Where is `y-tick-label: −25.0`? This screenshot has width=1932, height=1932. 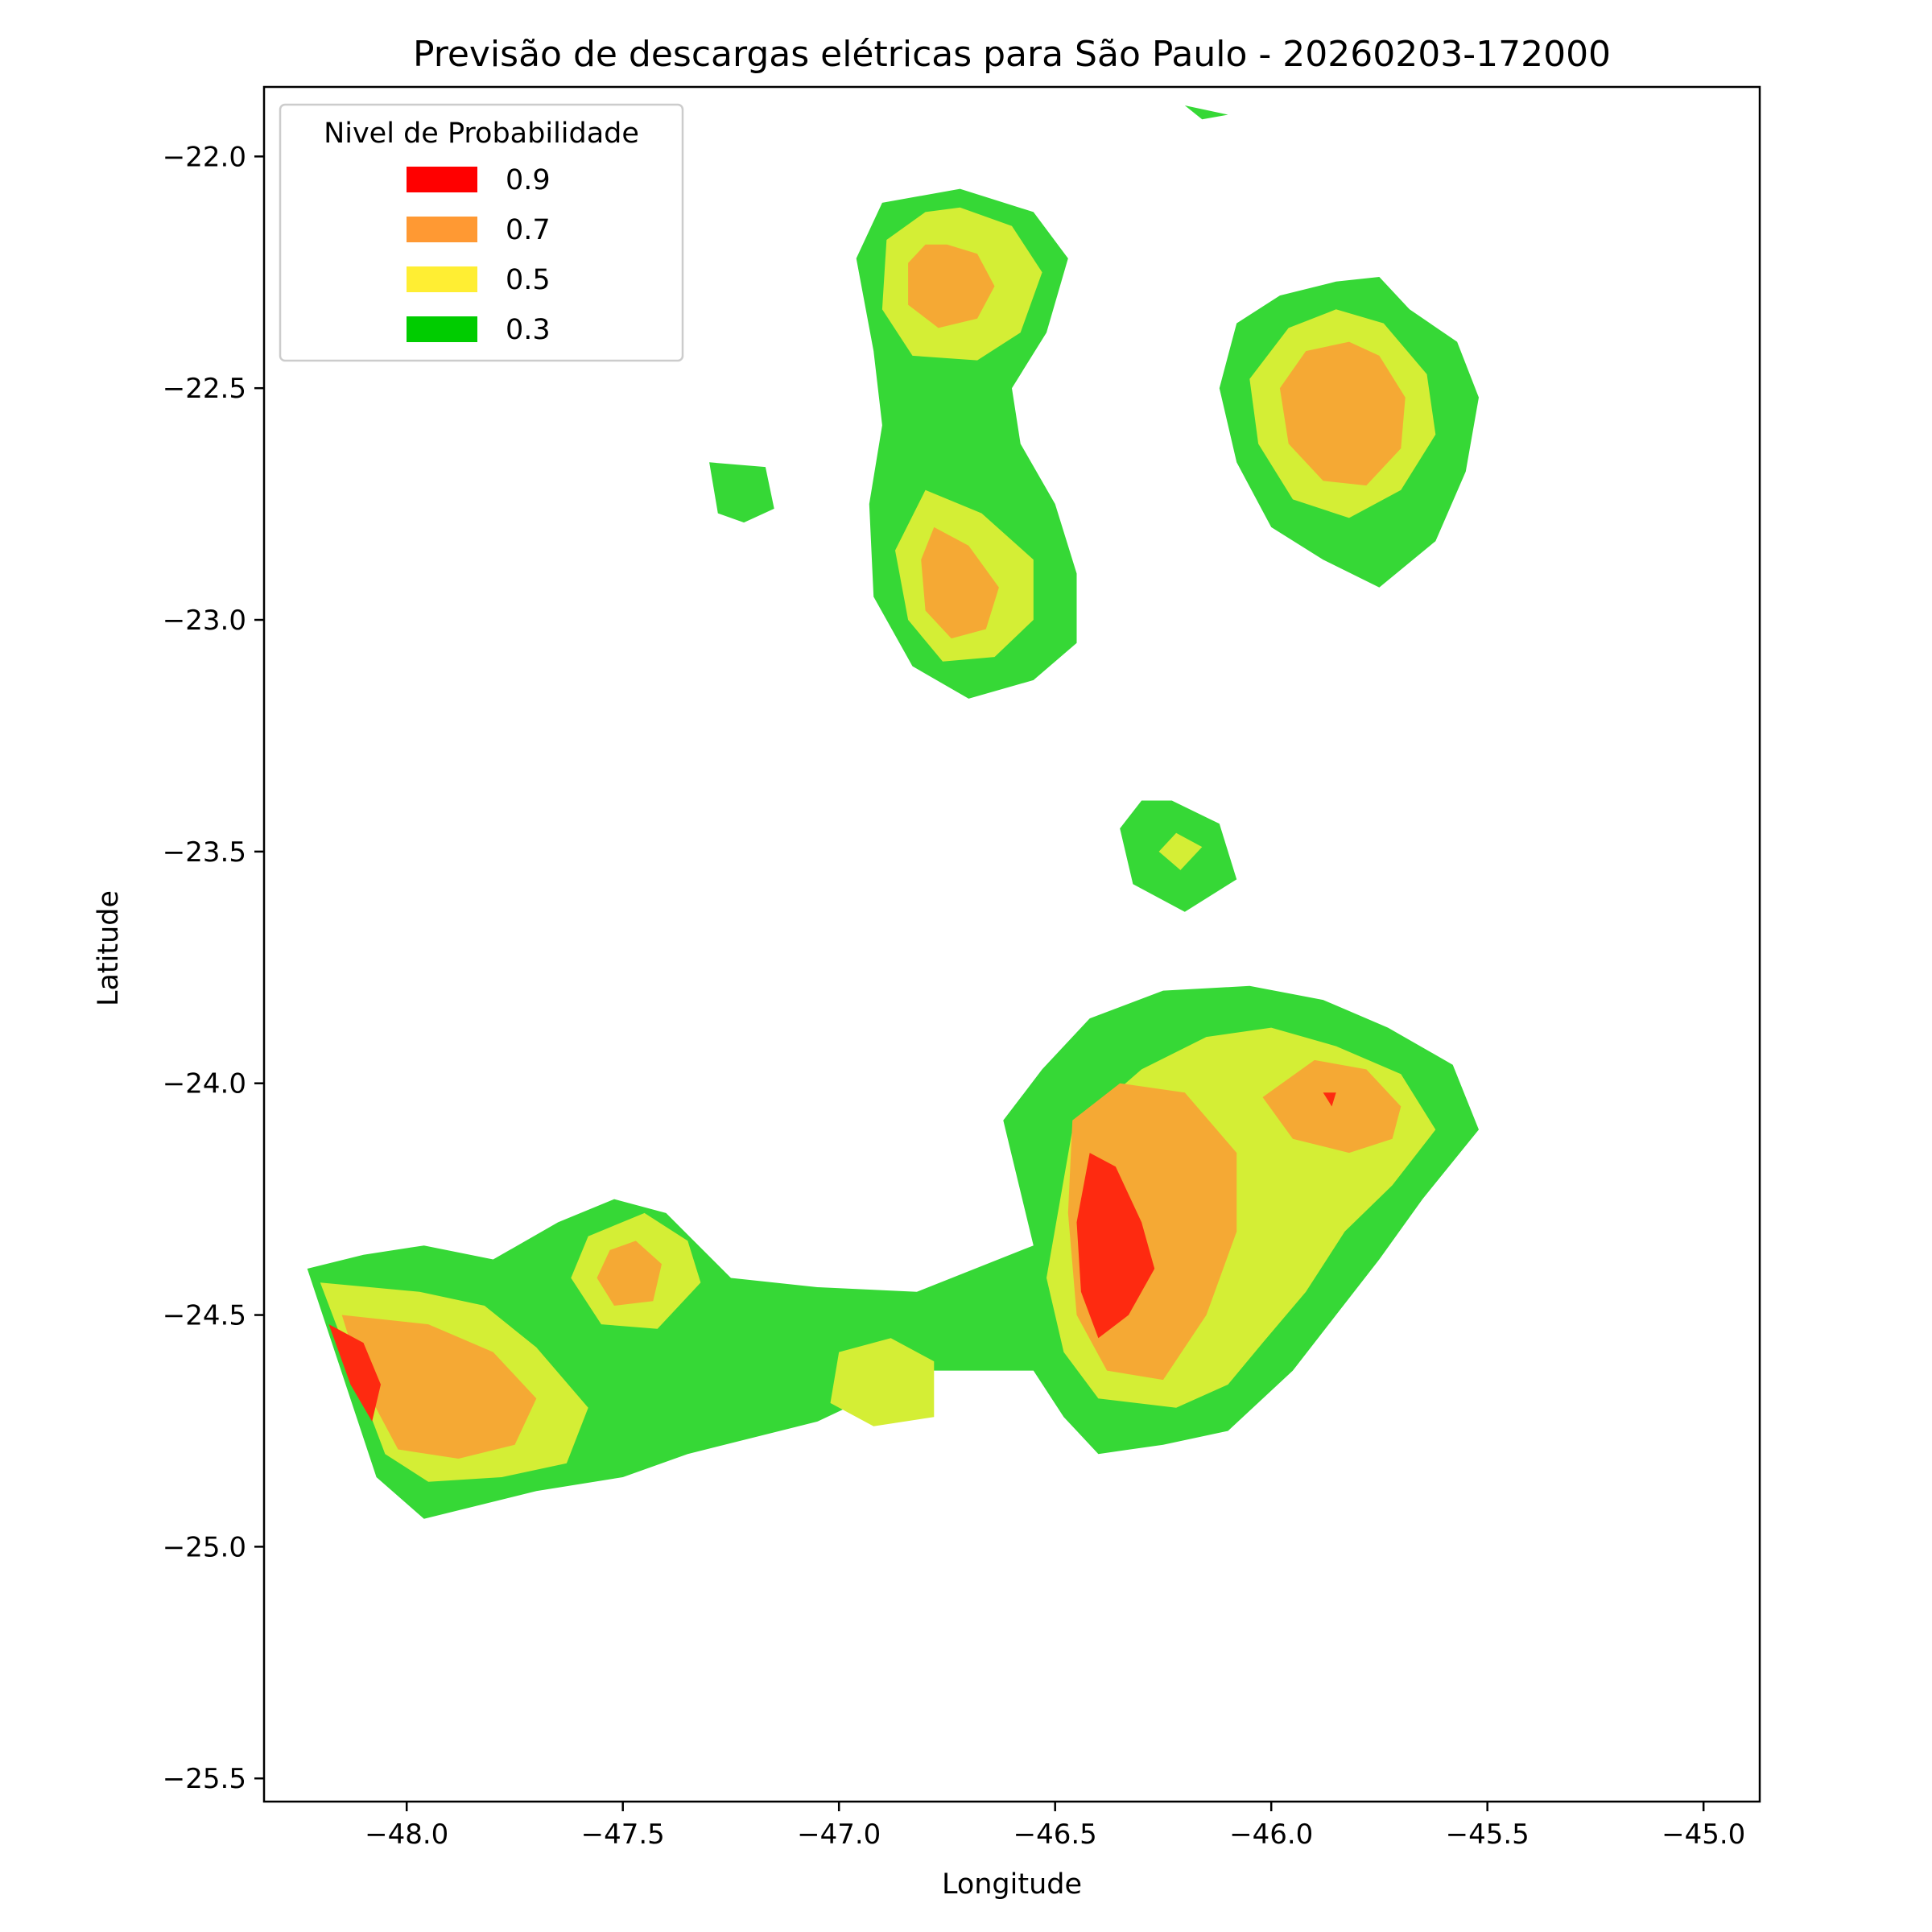 y-tick-label: −25.0 is located at coordinates (204, 1547).